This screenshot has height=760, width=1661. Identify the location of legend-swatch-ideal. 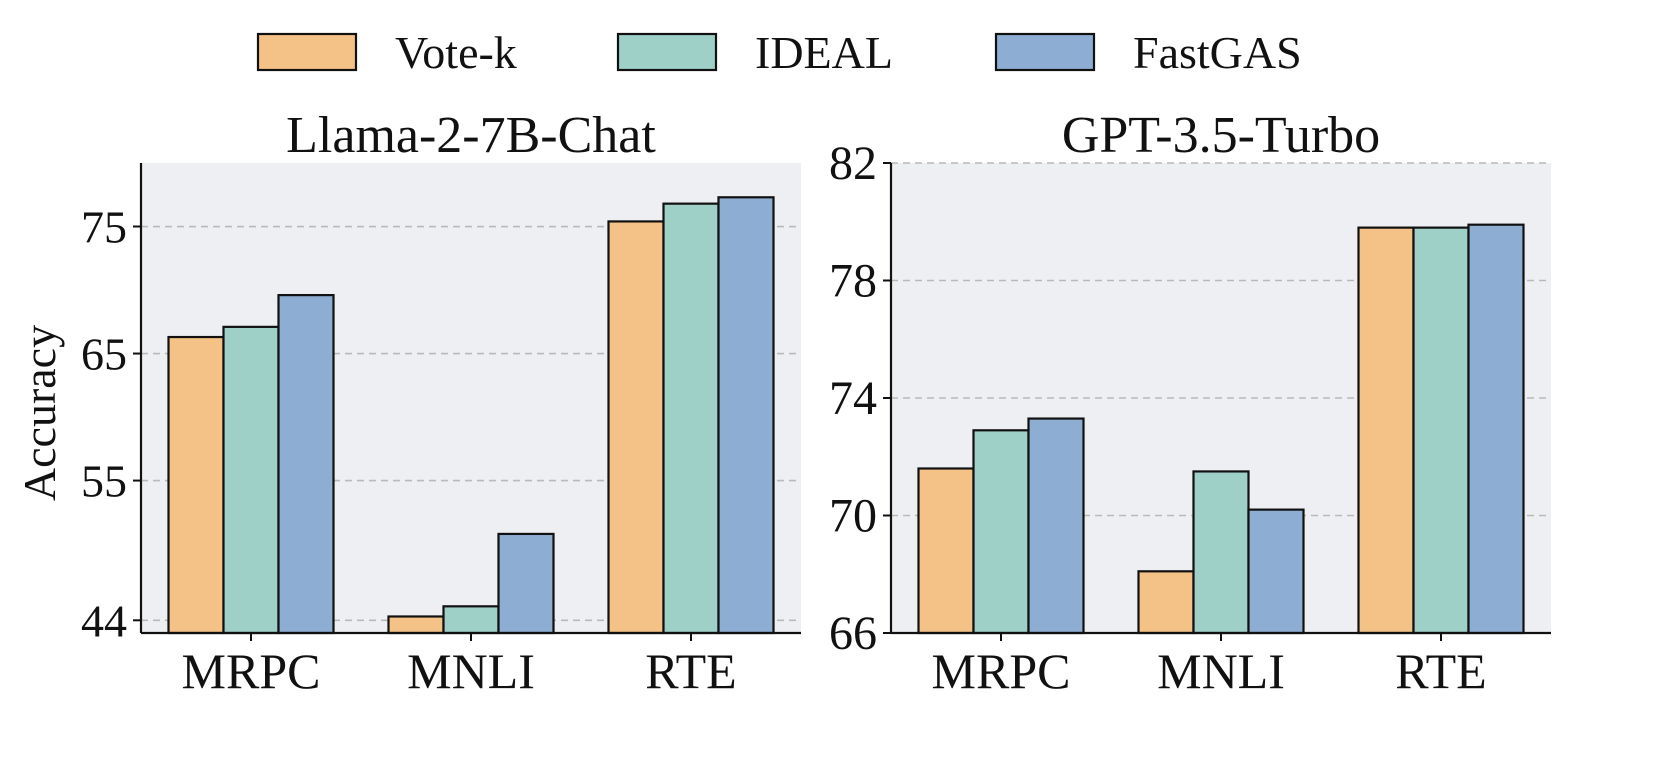
(667, 52).